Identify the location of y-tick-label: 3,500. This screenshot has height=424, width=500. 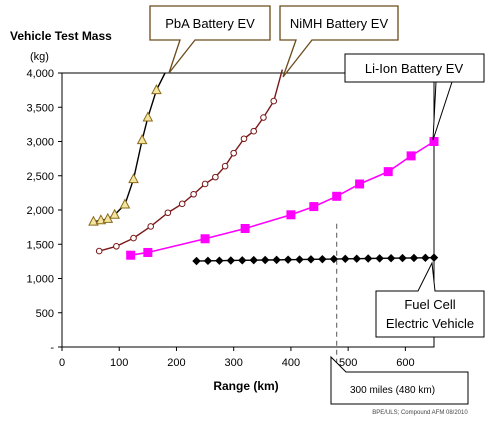
(40, 108).